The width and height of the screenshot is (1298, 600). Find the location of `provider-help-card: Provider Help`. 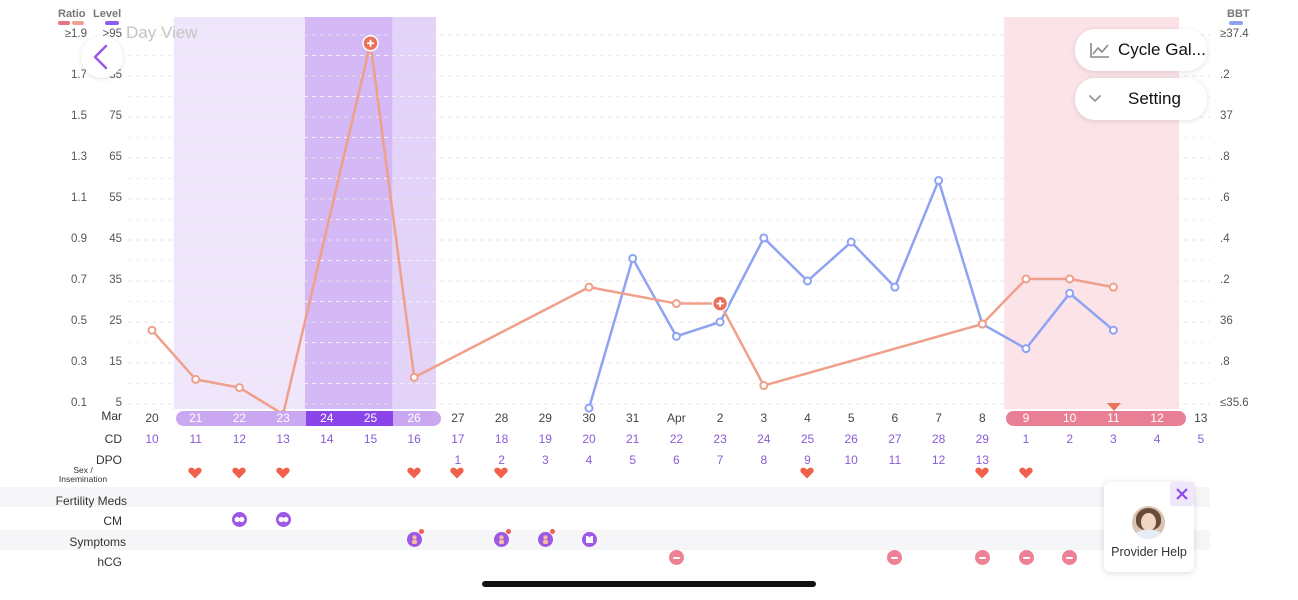

provider-help-card: Provider Help is located at coordinates (1149, 527).